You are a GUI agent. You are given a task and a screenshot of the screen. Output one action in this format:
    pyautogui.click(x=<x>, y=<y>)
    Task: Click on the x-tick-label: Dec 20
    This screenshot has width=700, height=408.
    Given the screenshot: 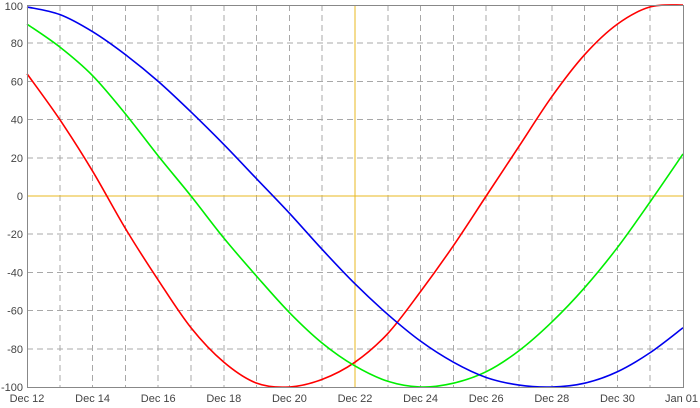 What is the action you would take?
    pyautogui.click(x=289, y=399)
    